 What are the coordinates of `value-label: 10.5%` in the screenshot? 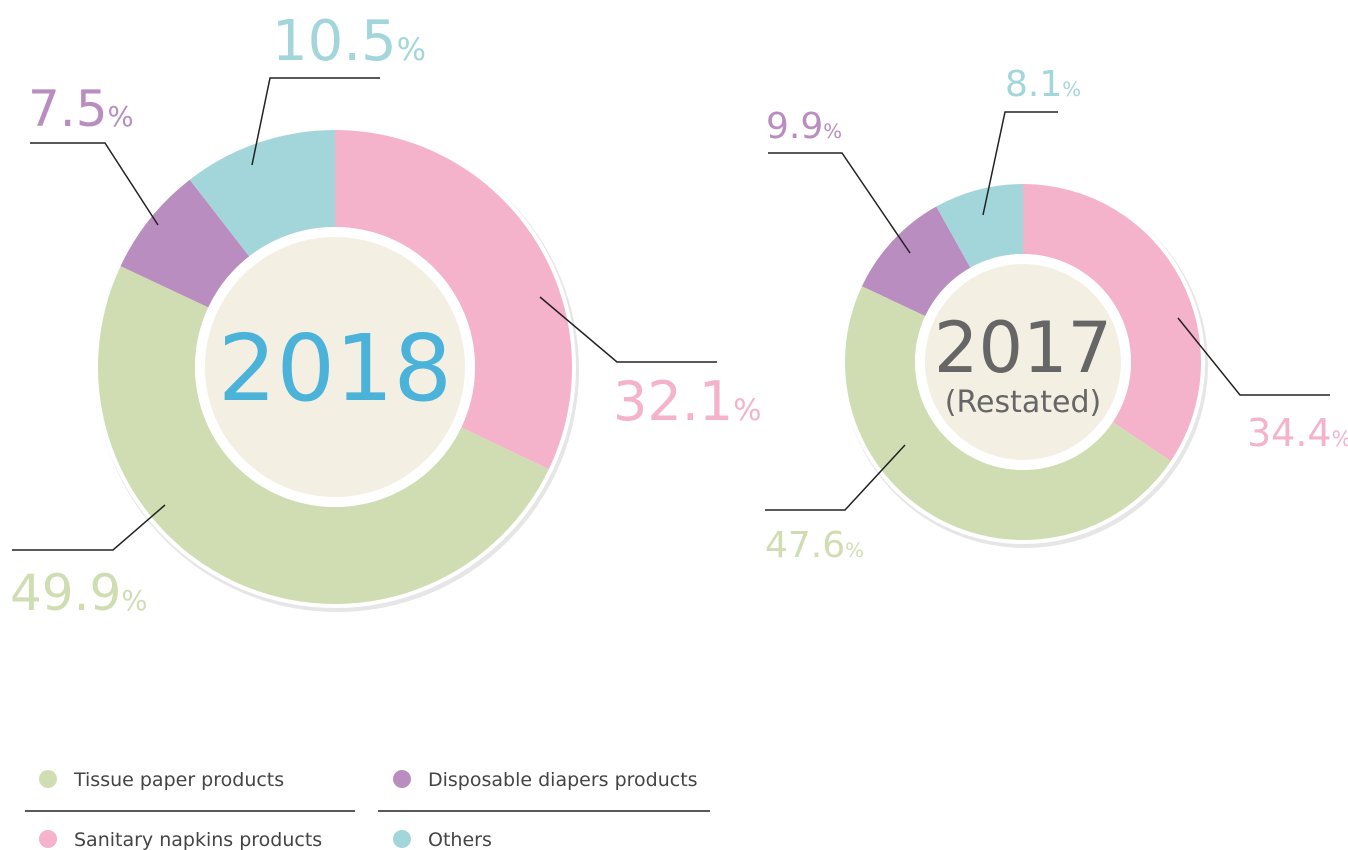 It's located at (349, 41).